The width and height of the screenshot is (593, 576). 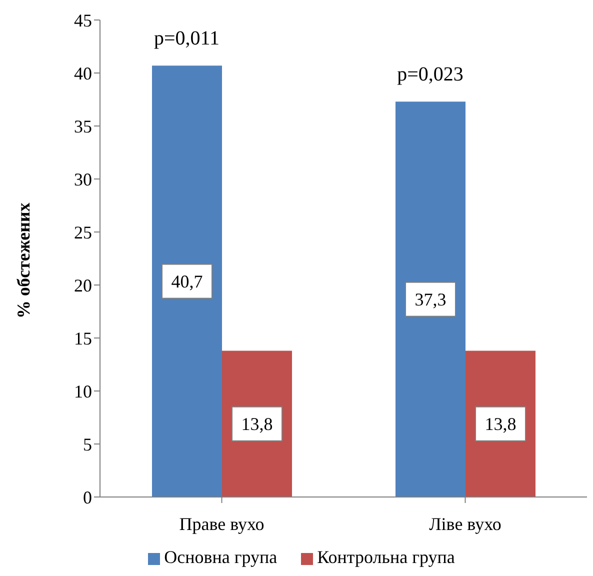 I want to click on y-tick-label: 25, so click(x=83, y=232).